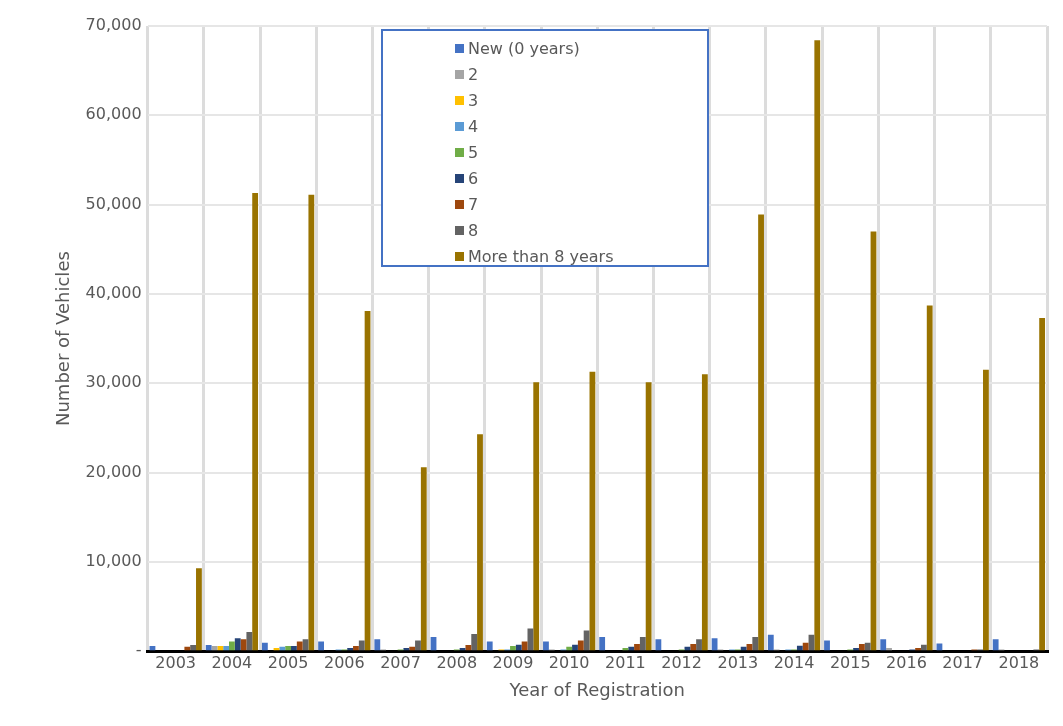  What do you see at coordinates (473, 178) in the screenshot?
I see `legend-label: 6` at bounding box center [473, 178].